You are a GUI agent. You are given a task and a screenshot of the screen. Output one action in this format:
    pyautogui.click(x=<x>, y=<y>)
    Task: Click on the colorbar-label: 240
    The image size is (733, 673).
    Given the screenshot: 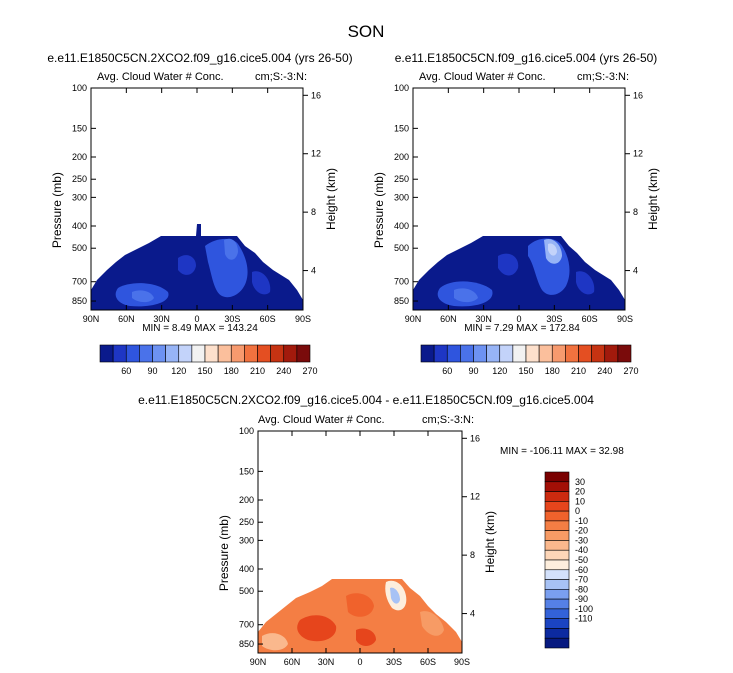 What is the action you would take?
    pyautogui.click(x=283, y=371)
    